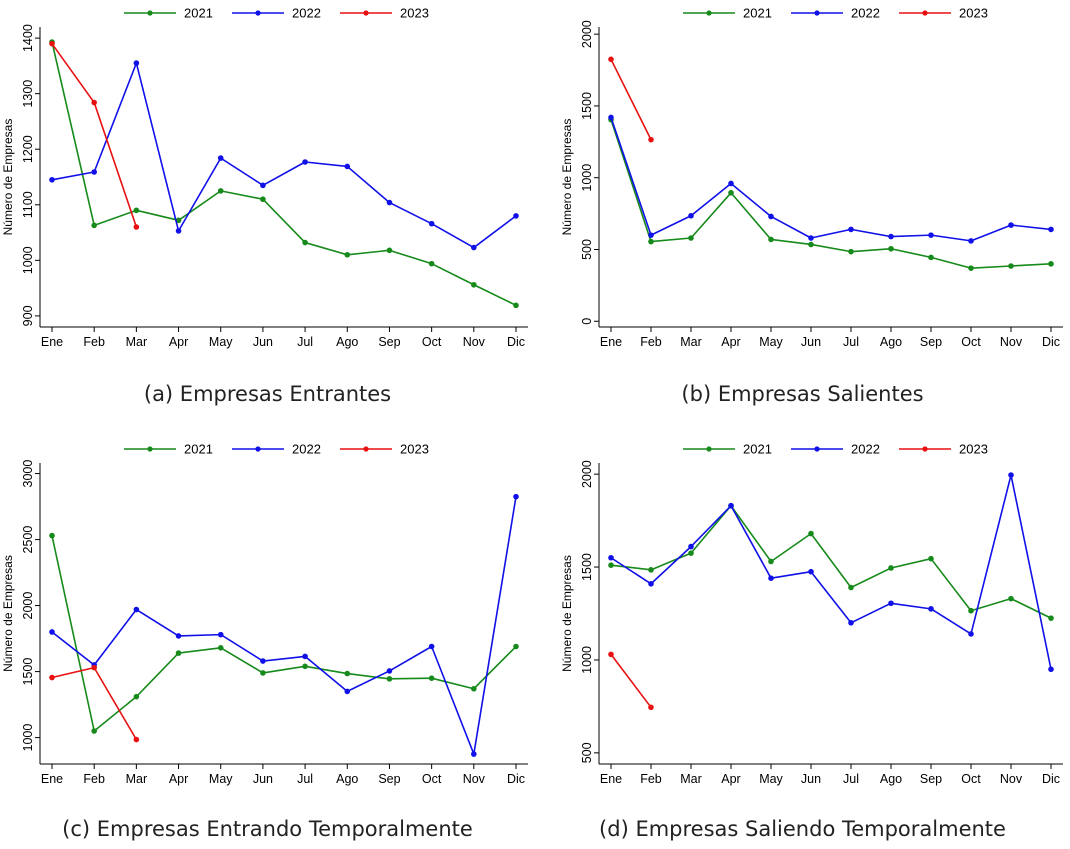 Image resolution: width=1070 pixels, height=849 pixels. I want to click on series-line-2023, so click(631, 99).